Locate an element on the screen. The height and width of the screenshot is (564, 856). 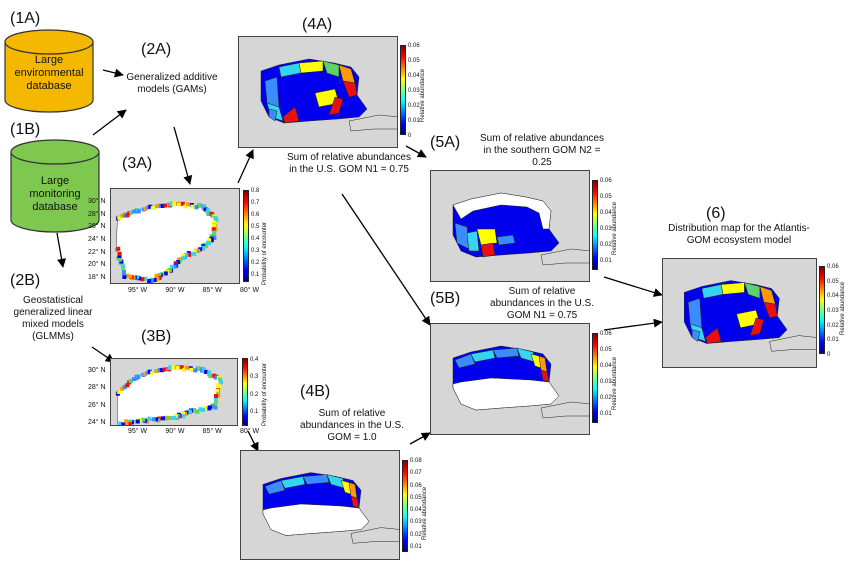
lon-tick-label: 95° W is located at coordinates (138, 431).